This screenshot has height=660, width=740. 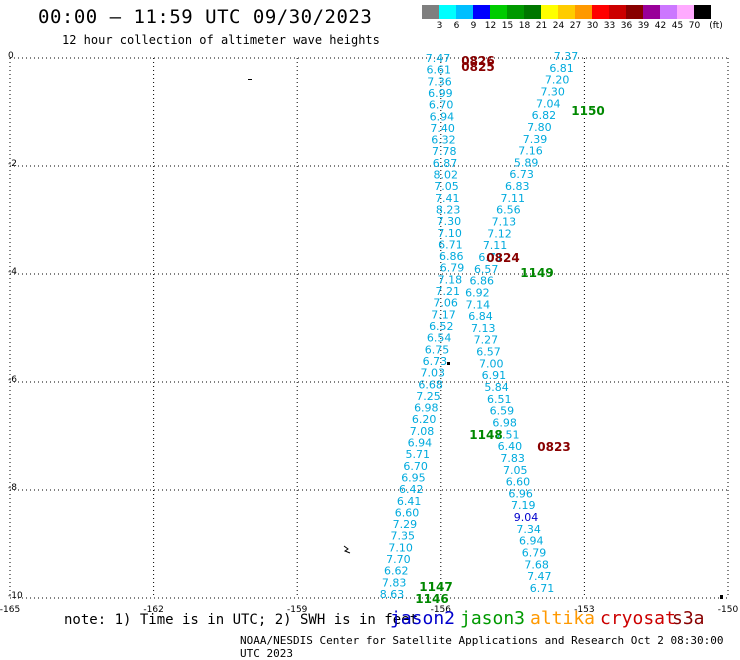 I want to click on wave-height-label: 7.06, so click(x=445, y=303).